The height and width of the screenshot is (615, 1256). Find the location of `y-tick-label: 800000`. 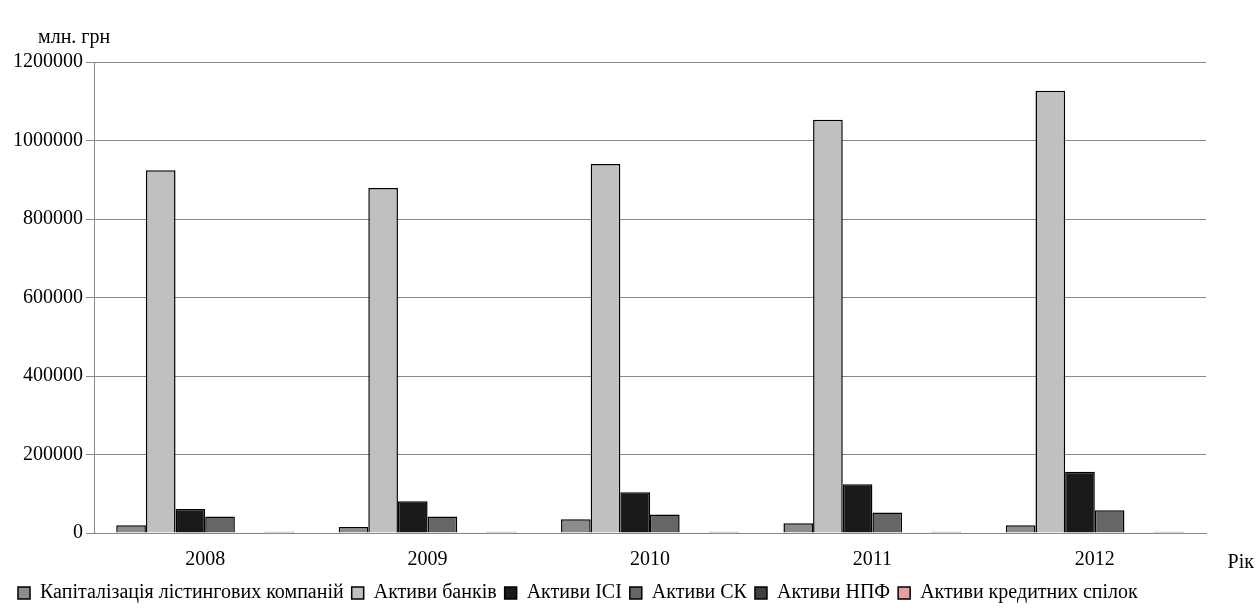

y-tick-label: 800000 is located at coordinates (53, 217).